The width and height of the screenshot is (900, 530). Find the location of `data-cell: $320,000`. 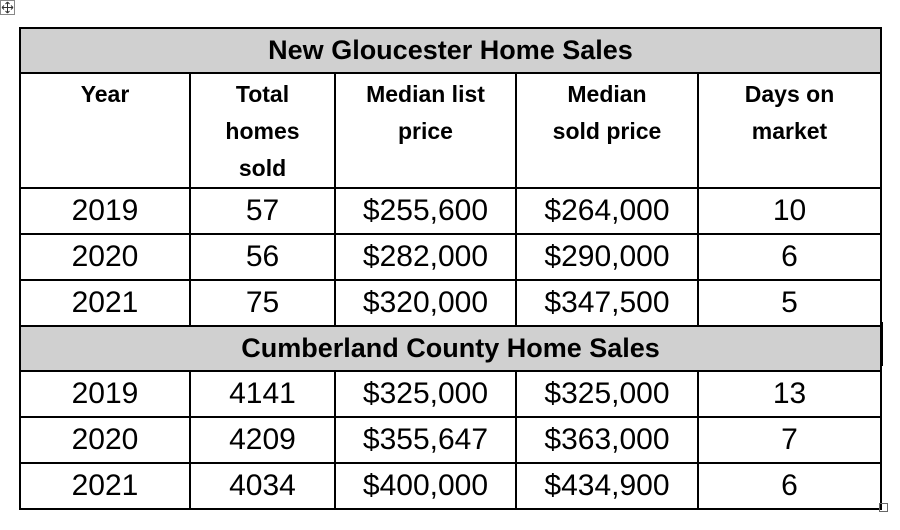

data-cell: $320,000 is located at coordinates (425, 303).